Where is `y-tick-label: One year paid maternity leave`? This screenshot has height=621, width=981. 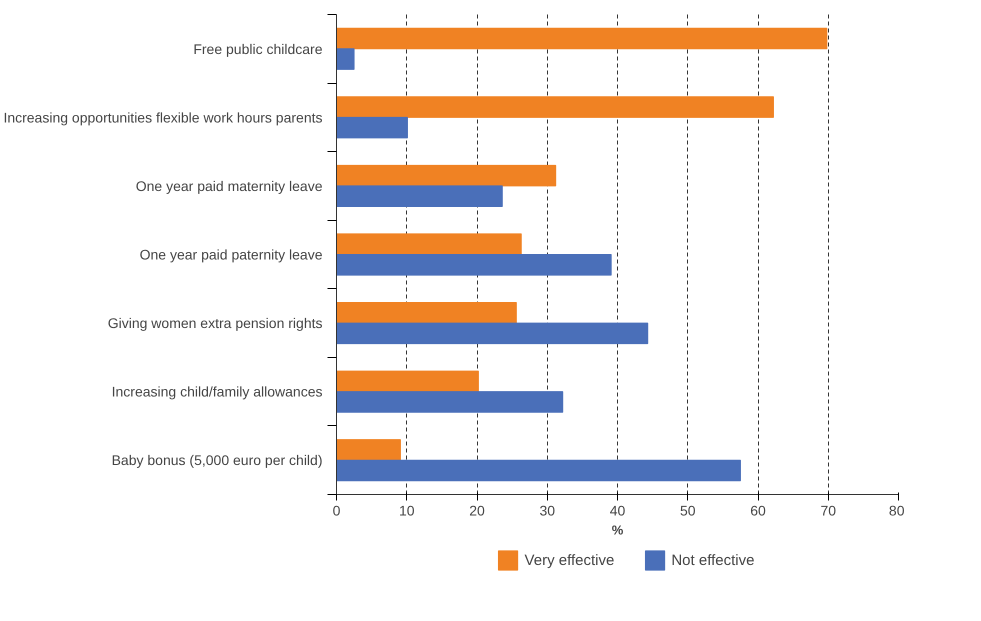
y-tick-label: One year paid maternity leave is located at coordinates (229, 186).